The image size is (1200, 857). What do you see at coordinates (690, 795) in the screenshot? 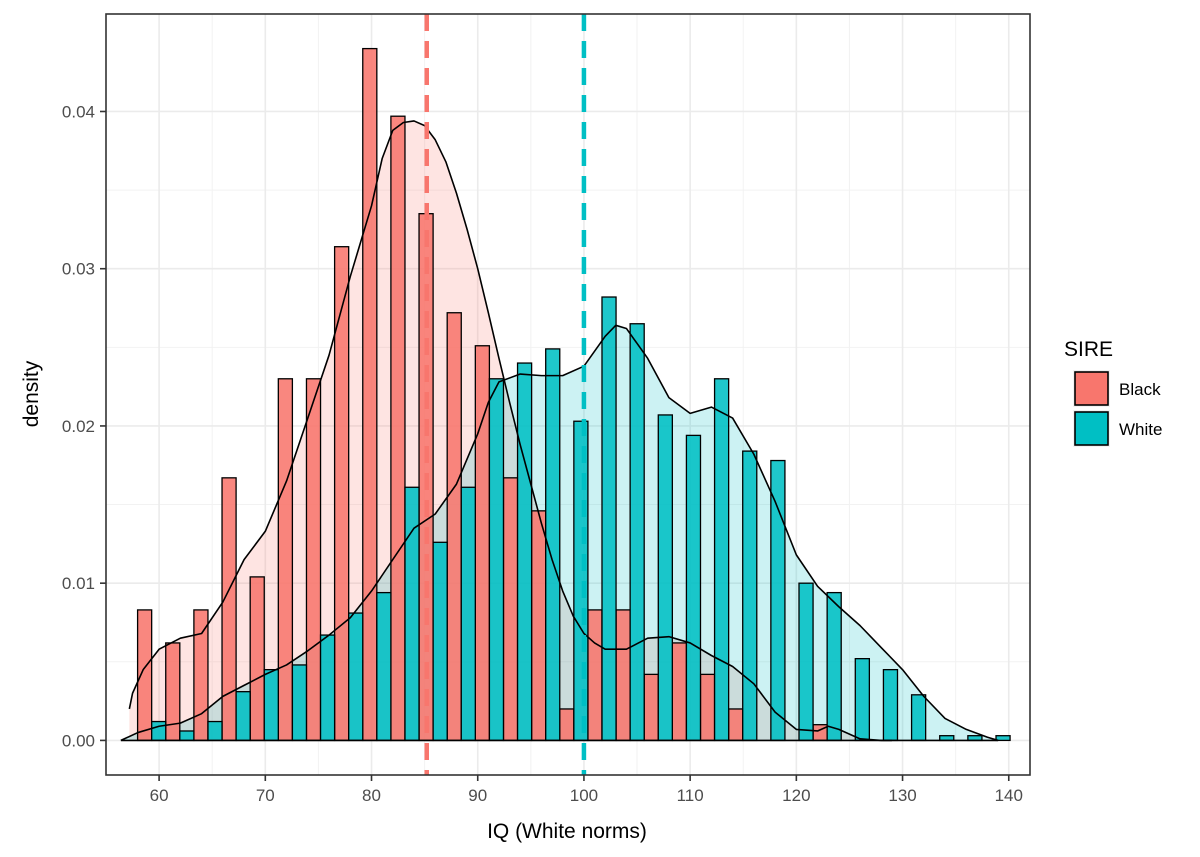
I see `x-tick-label: 110` at bounding box center [690, 795].